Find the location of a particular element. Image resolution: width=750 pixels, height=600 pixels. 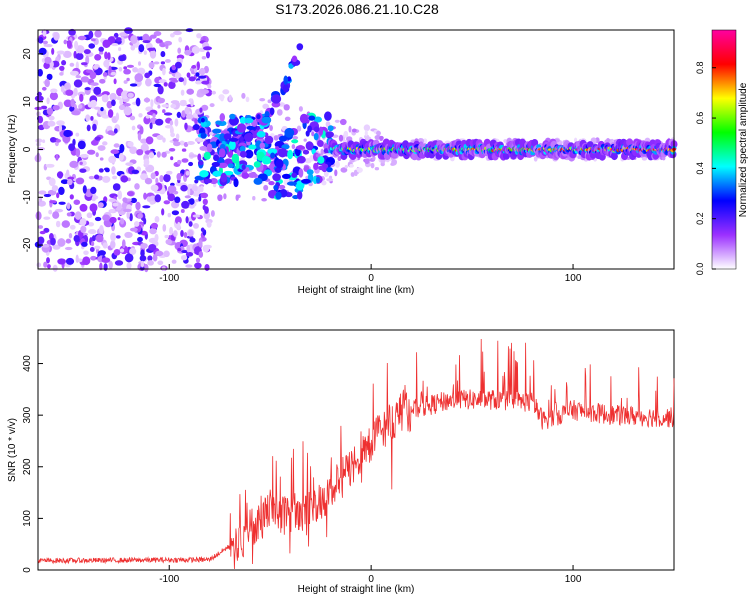

spectrogram-x-tick-label: 0 is located at coordinates (371, 278).